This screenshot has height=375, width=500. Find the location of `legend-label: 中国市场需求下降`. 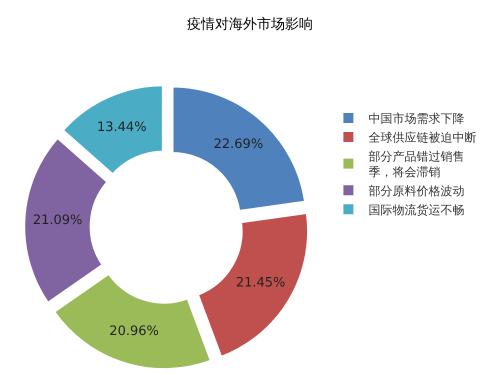

legend-label: 中国市场需求下降 is located at coordinates (416, 119).